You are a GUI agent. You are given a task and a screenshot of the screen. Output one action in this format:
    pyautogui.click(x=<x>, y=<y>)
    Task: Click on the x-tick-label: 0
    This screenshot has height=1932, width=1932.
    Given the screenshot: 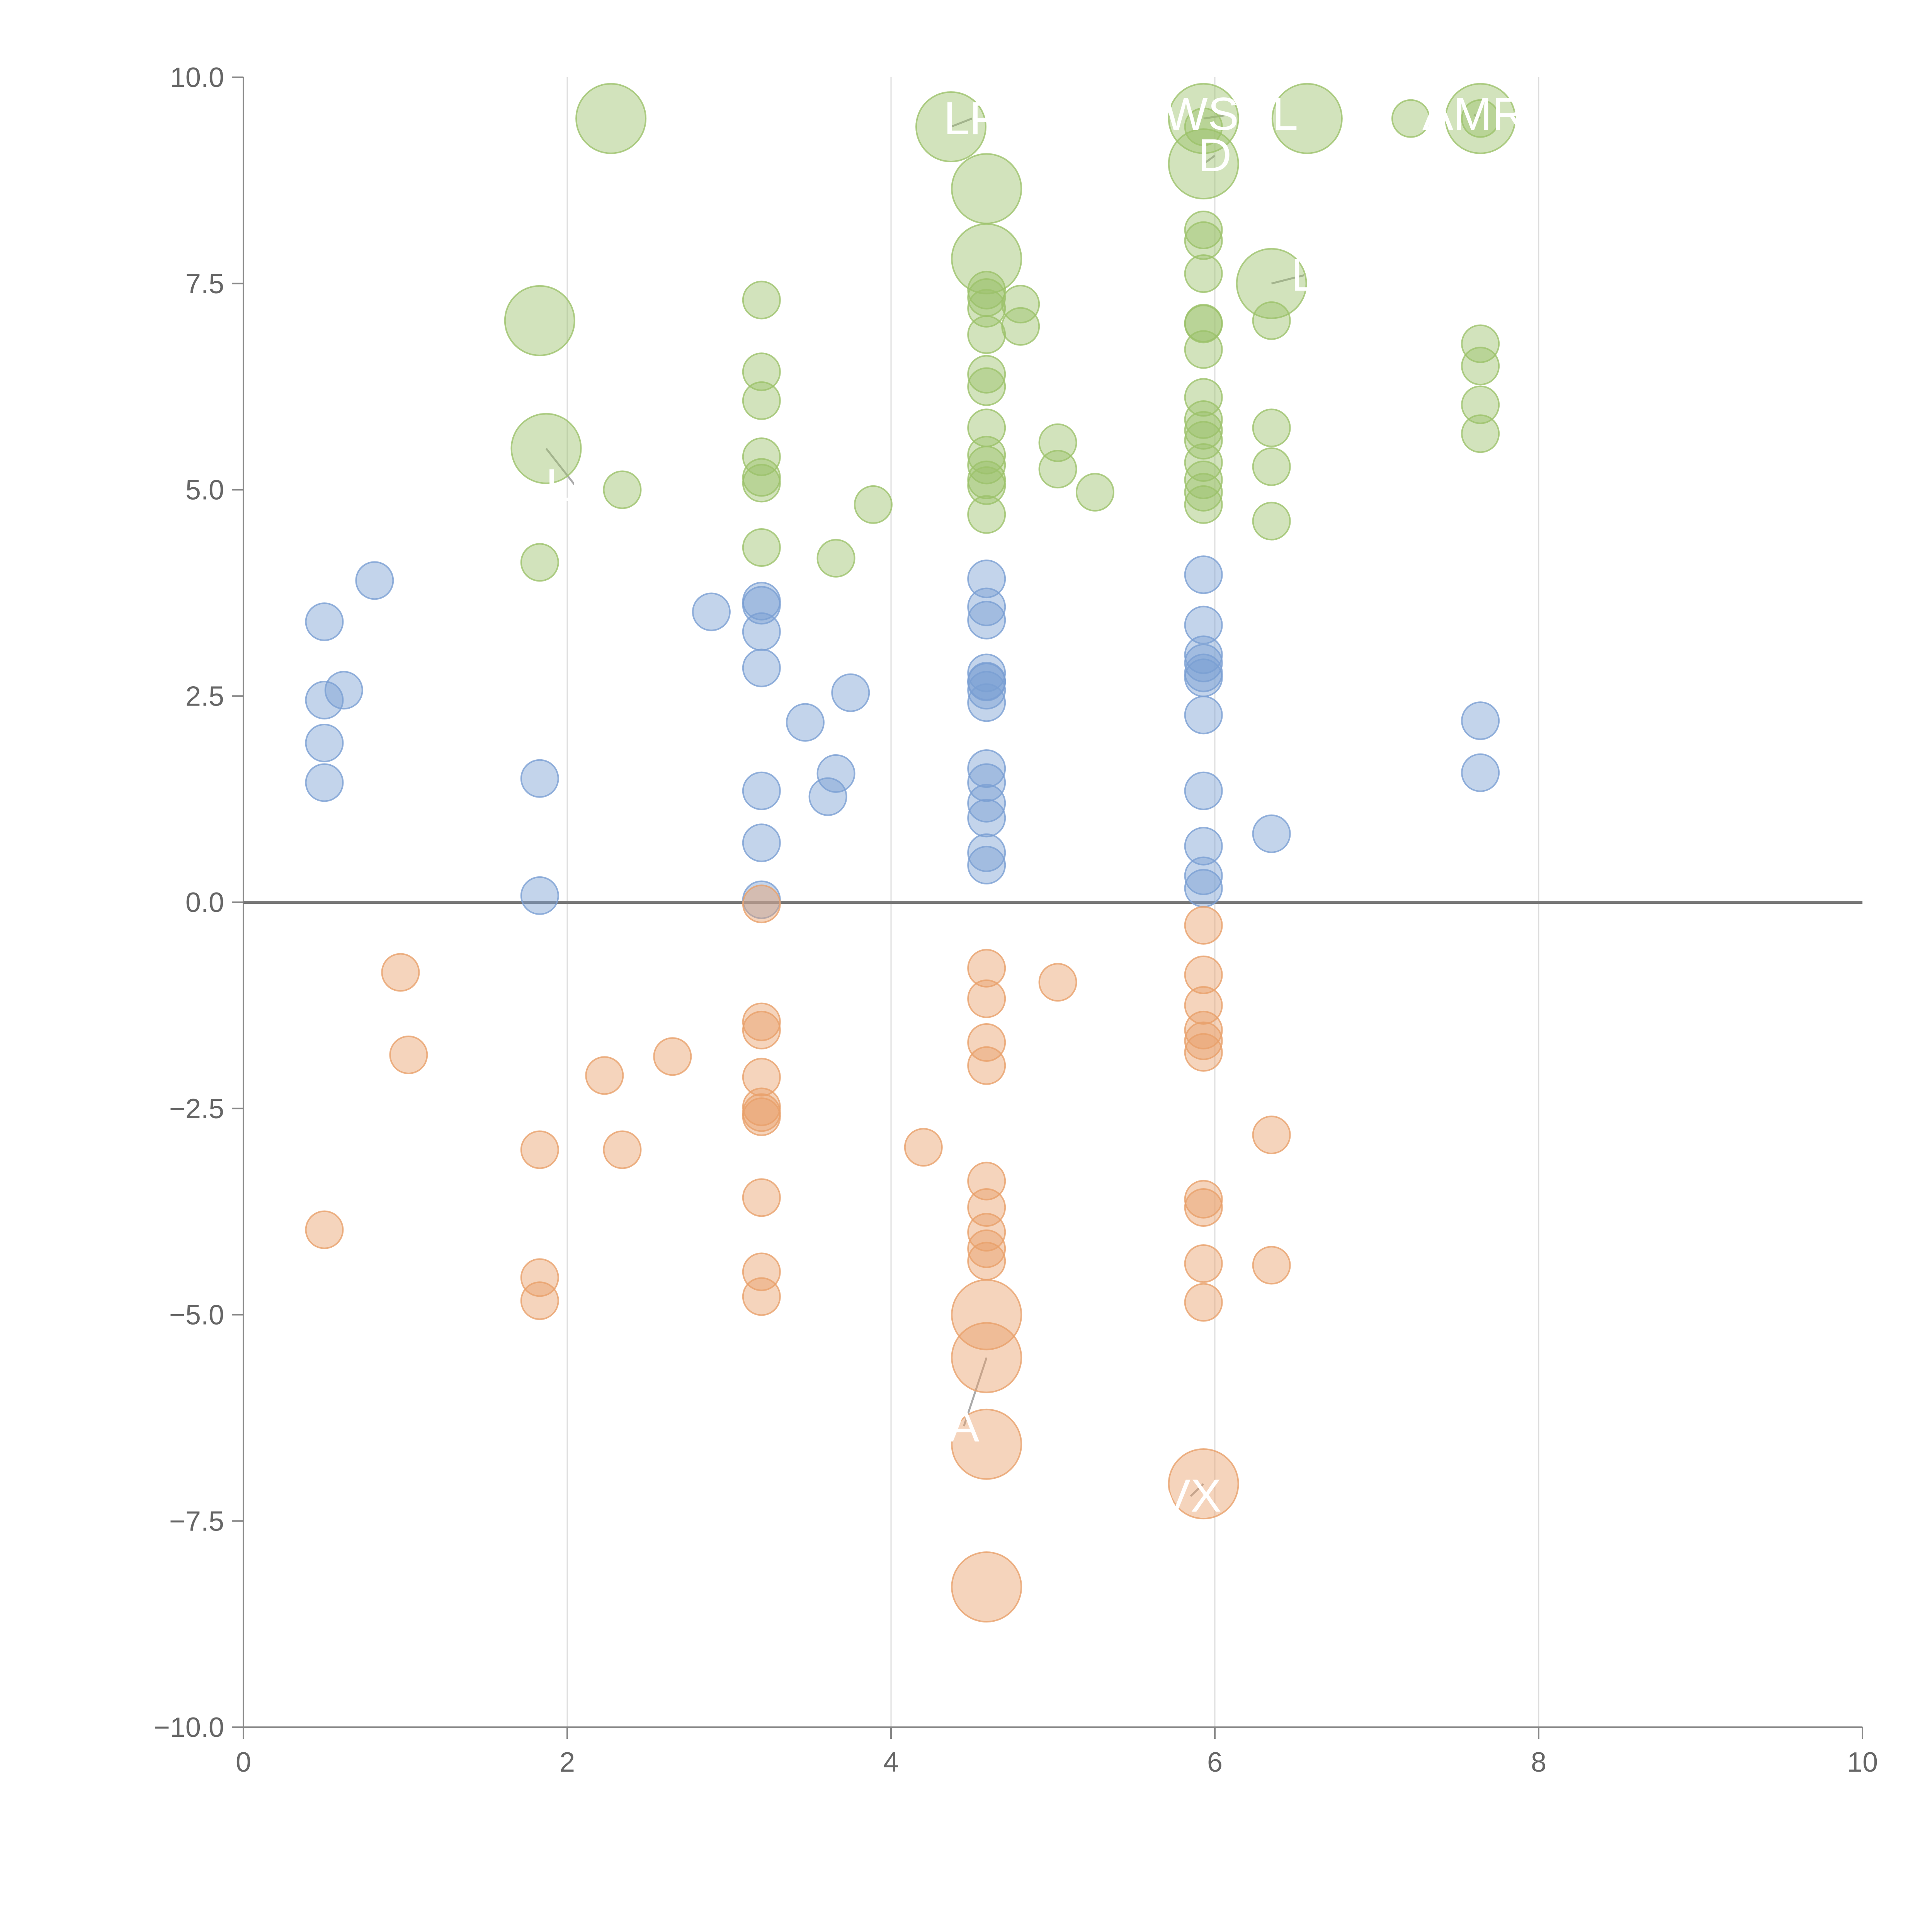 What is the action you would take?
    pyautogui.click(x=244, y=1763)
    